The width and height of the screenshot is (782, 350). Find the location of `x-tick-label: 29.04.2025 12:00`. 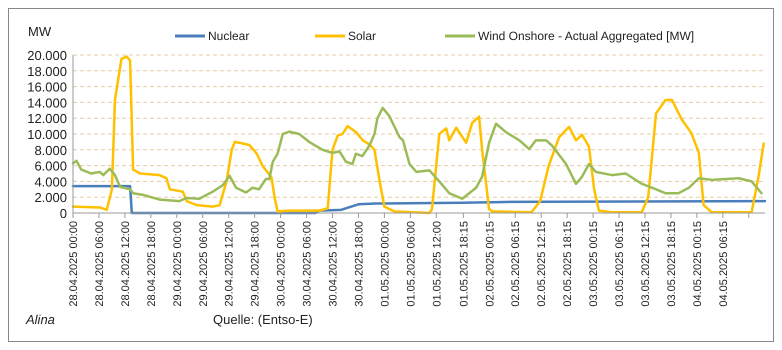

x-tick-label: 29.04.2025 12:00 is located at coordinates (230, 264).